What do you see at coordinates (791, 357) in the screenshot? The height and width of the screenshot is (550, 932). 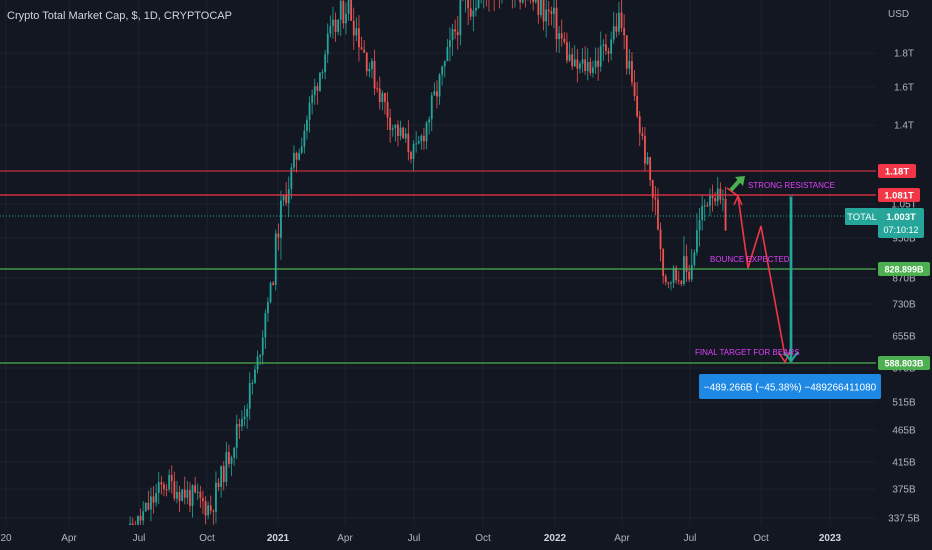 I see `measure-arrow-head` at bounding box center [791, 357].